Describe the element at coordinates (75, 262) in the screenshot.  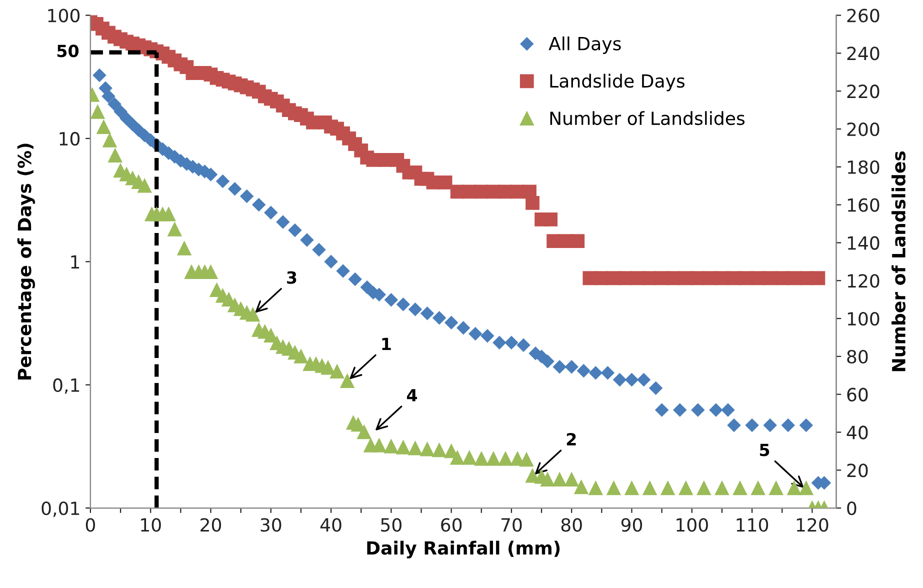
I see `y-tick-label: 1` at that location.